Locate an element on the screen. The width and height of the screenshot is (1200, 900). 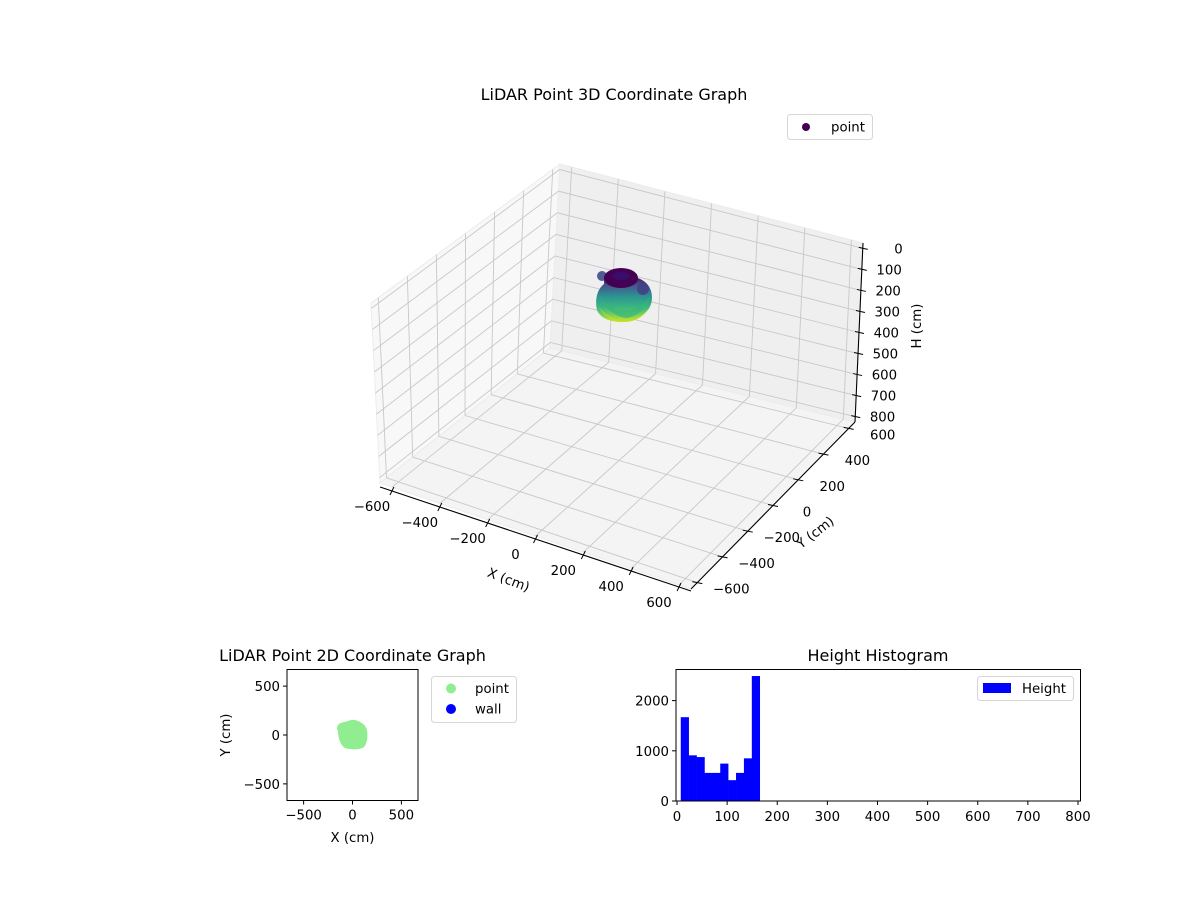
histogram-x-tick-label: 100 is located at coordinates (726, 817).